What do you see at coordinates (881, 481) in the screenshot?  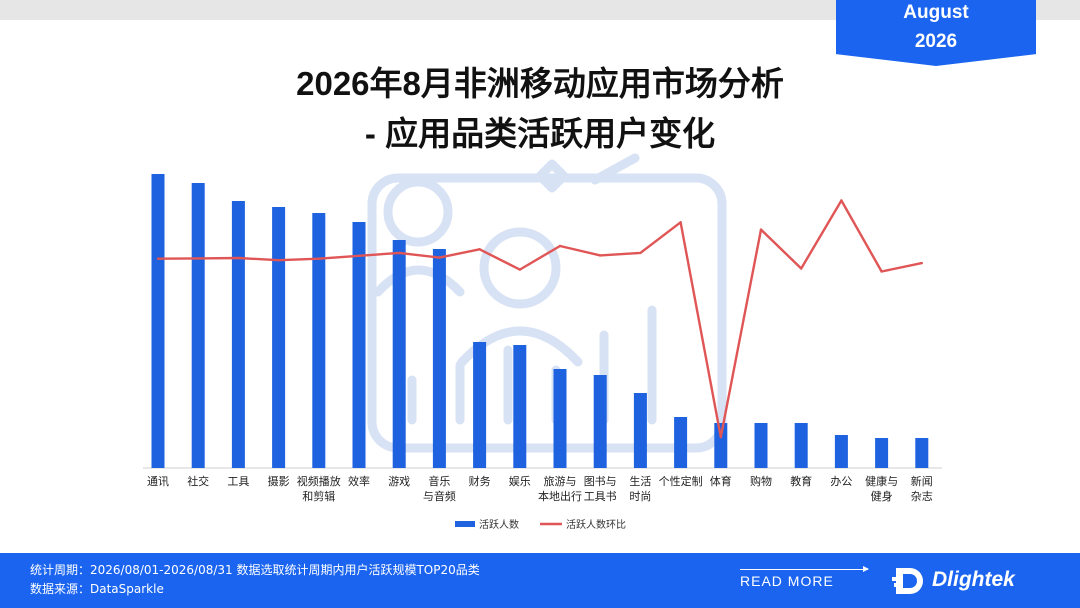 I see `x-tick-label: 健康与` at bounding box center [881, 481].